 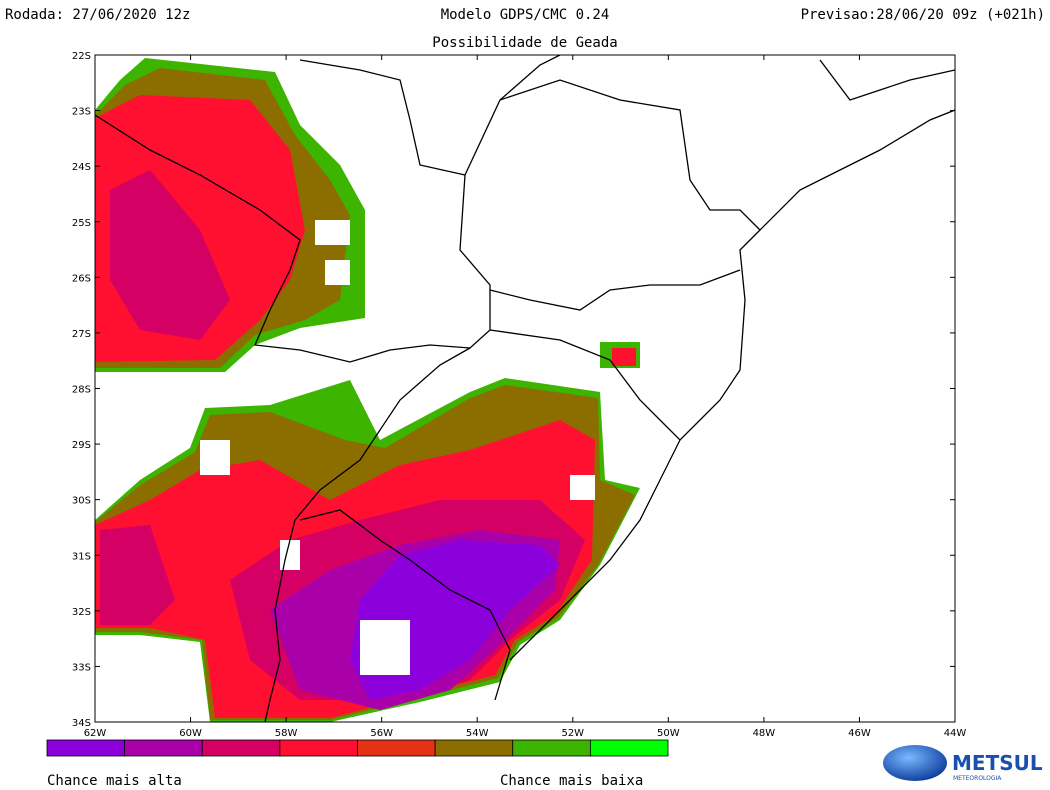 What do you see at coordinates (915, 763) in the screenshot?
I see `logo-globe` at bounding box center [915, 763].